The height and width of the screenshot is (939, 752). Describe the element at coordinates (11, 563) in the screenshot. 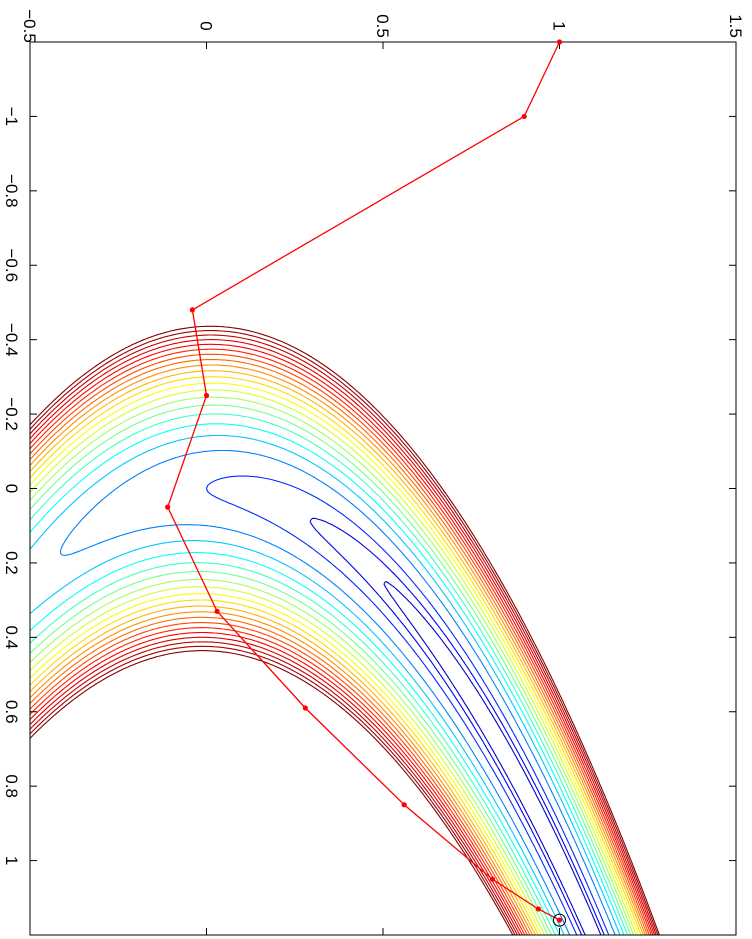

I see `y-tick-label: 0.2` at that location.